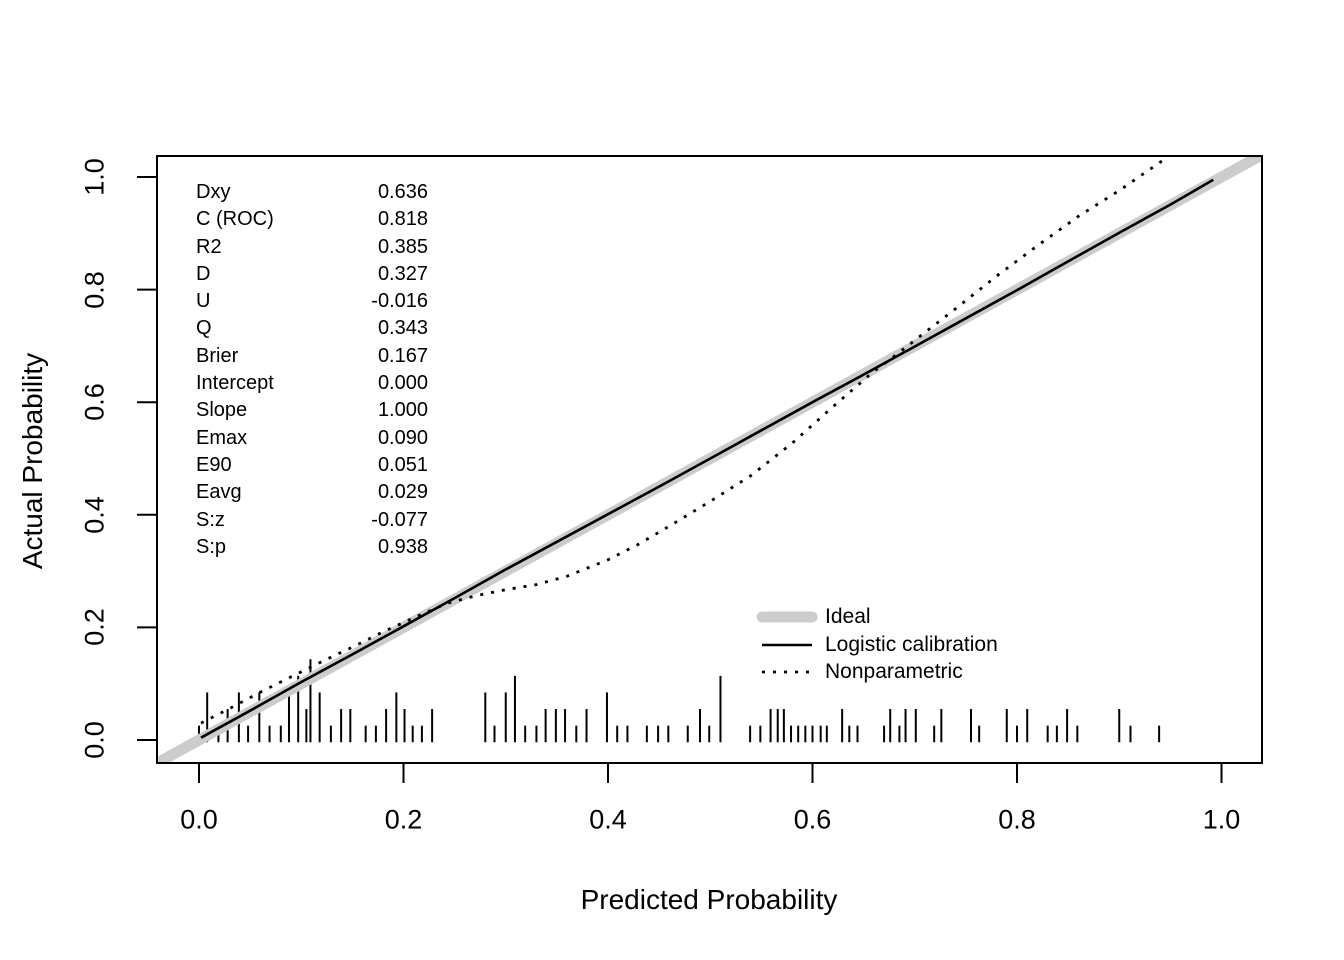  I want to click on stat-label: D, so click(203, 273).